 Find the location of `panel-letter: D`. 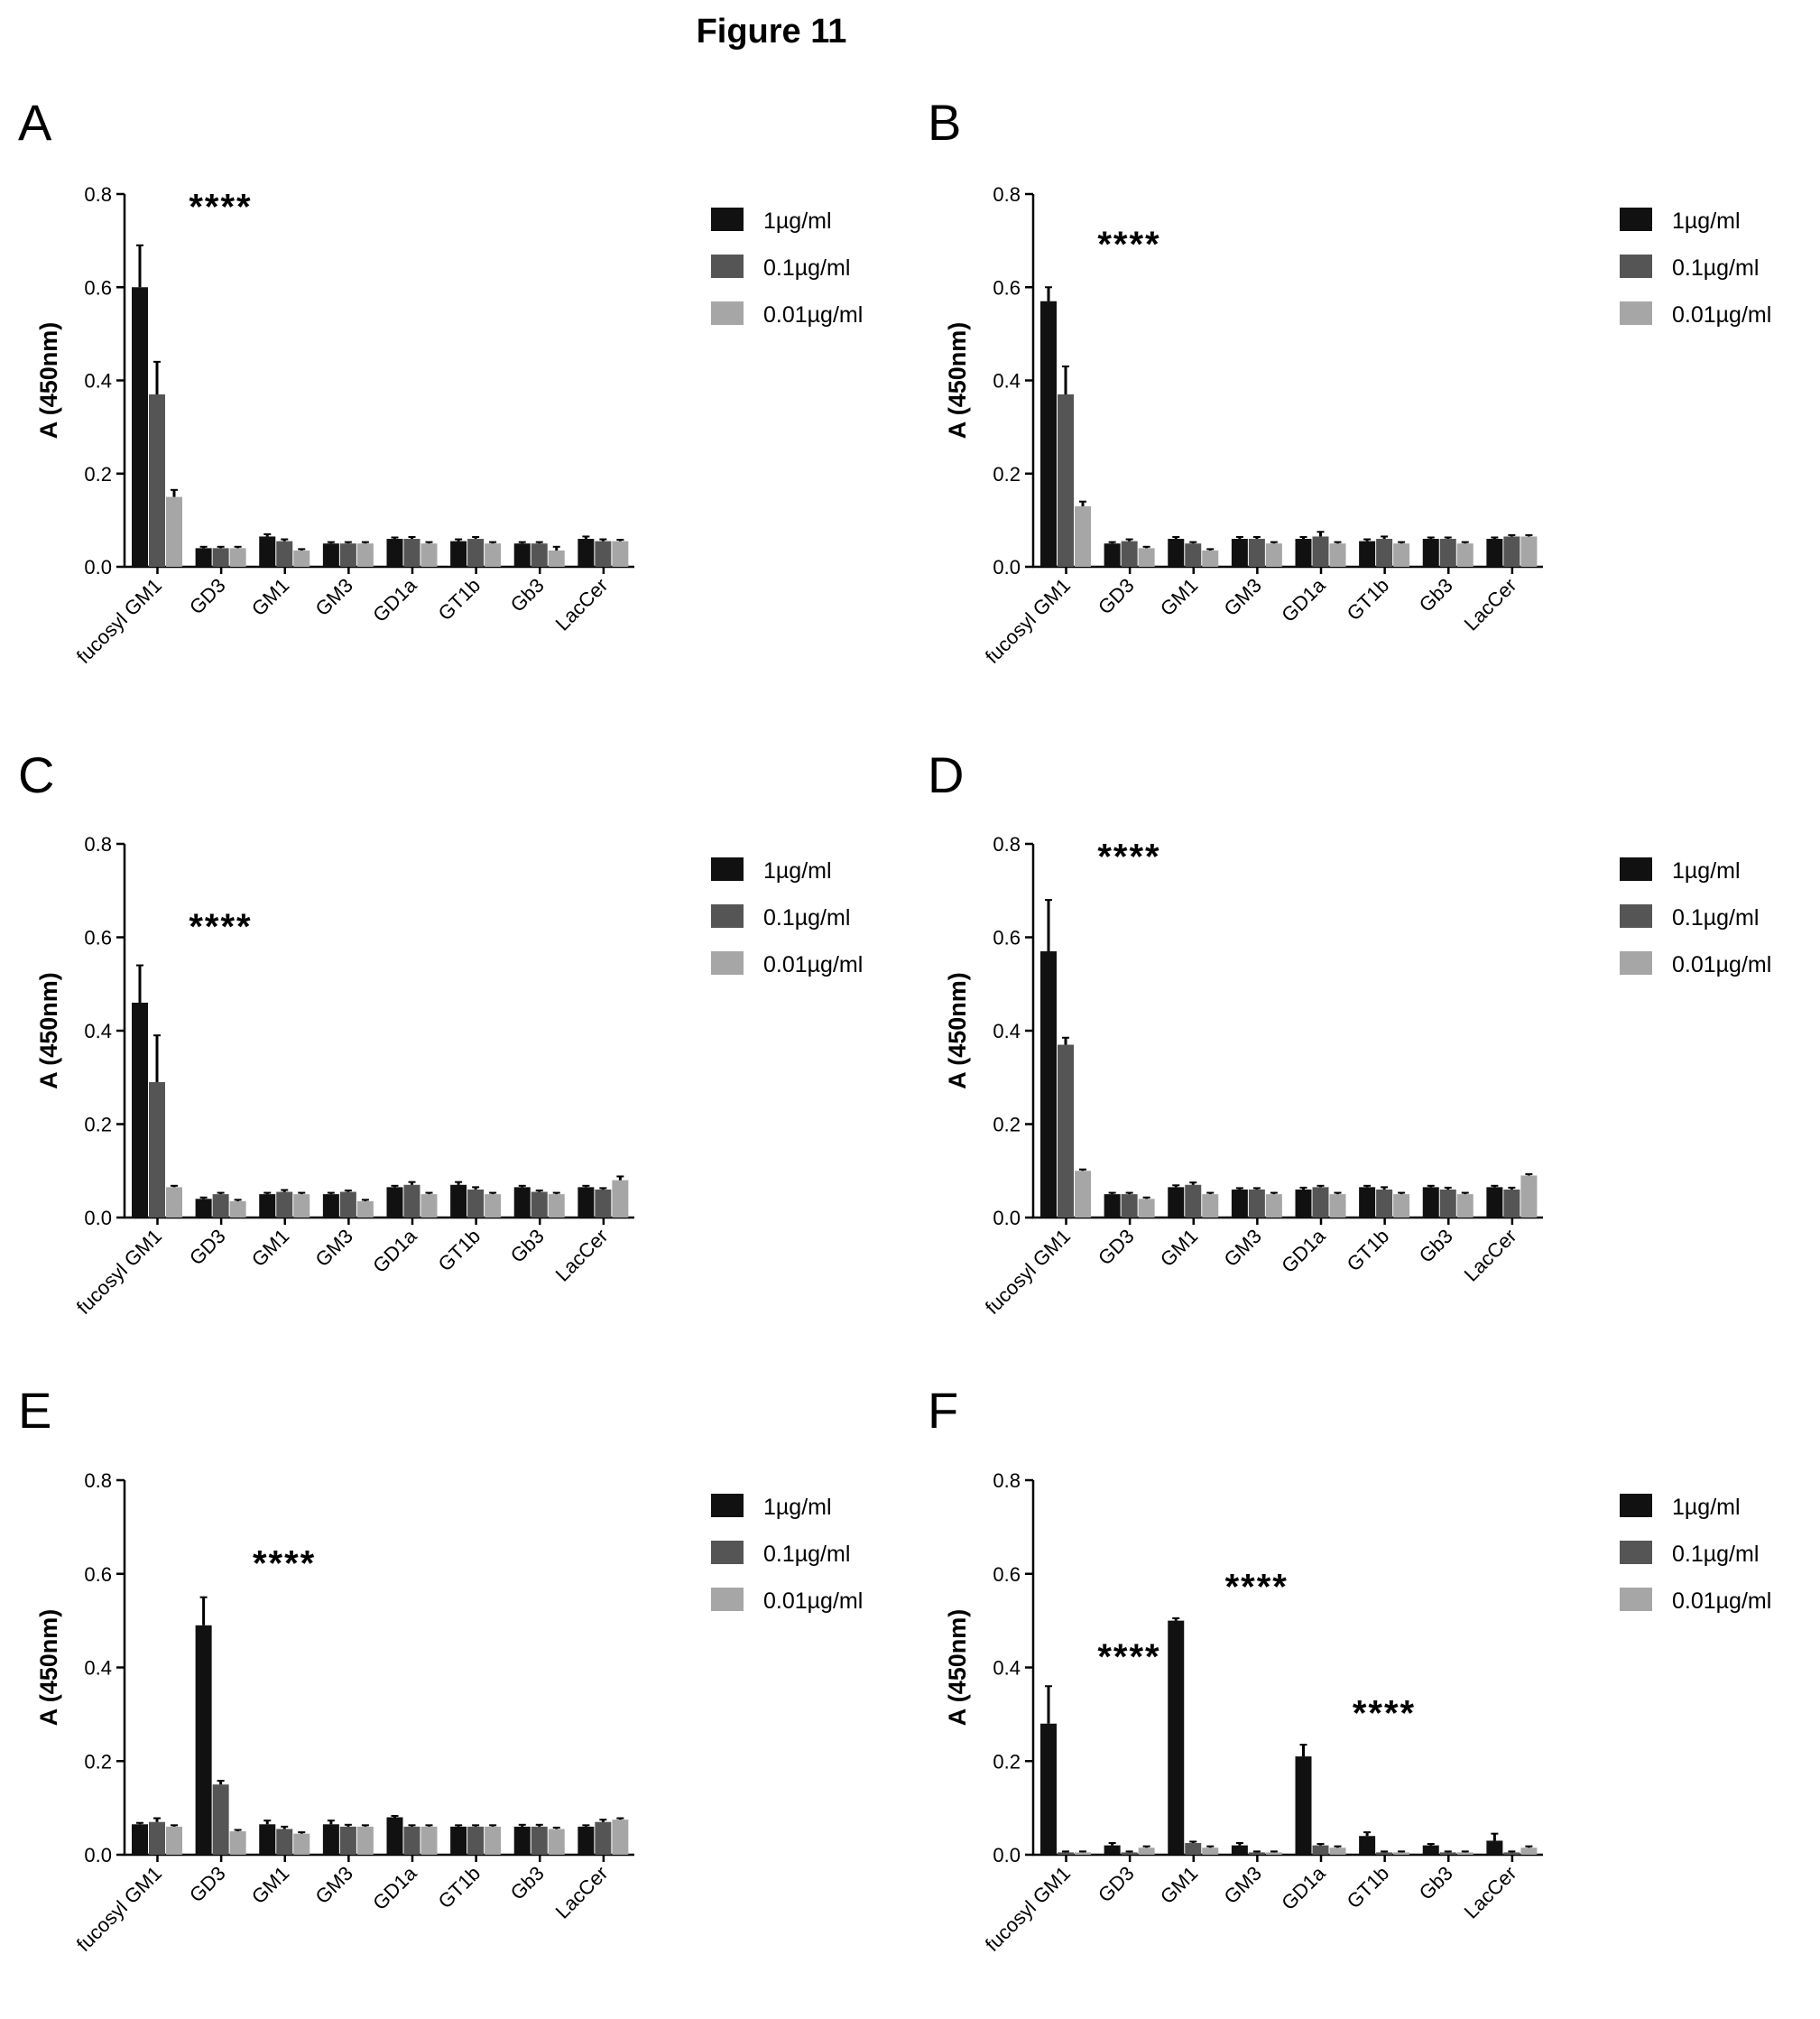

panel-letter: D is located at coordinates (946, 774).